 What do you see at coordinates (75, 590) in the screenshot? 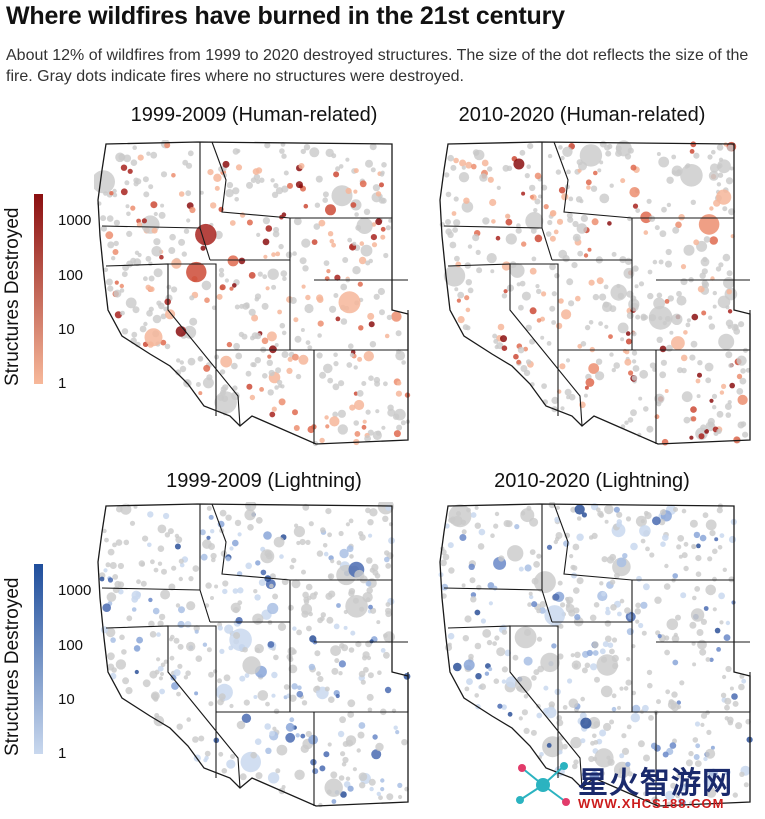
I see `legend-tick-1000: 1000` at bounding box center [75, 590].